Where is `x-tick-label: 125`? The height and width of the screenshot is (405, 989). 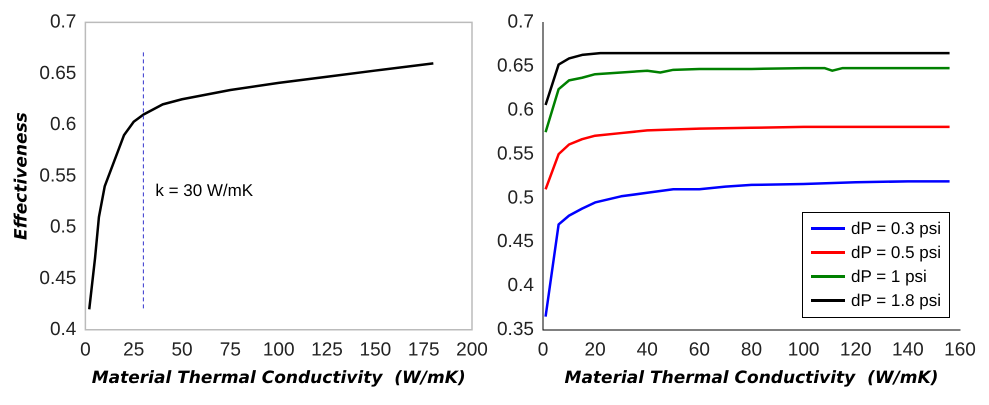 x-tick-label: 125 is located at coordinates (327, 349).